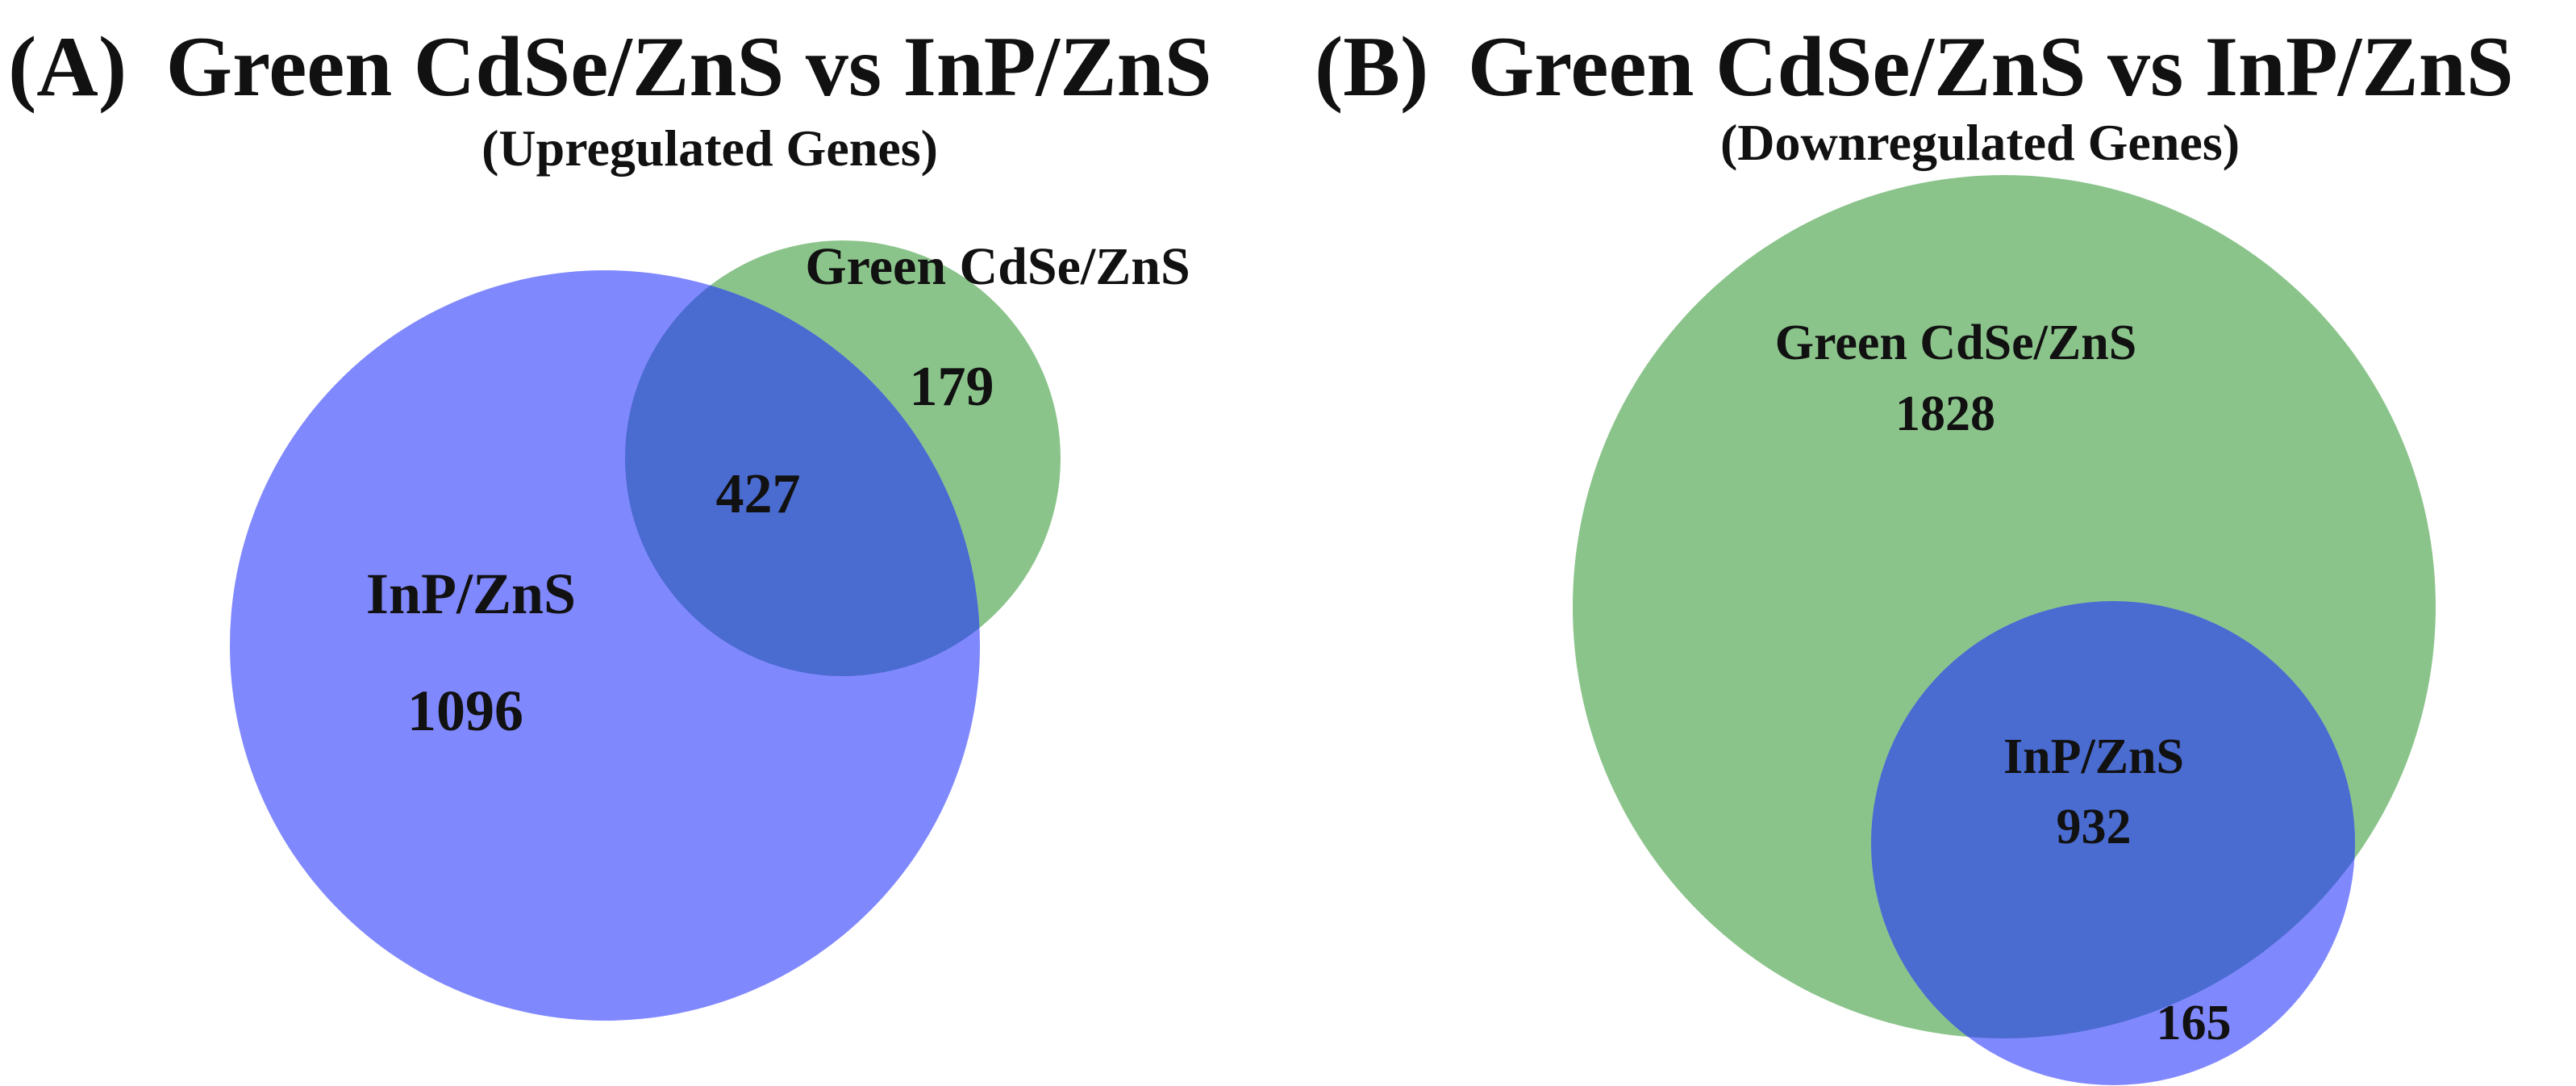 The height and width of the screenshot is (1086, 2576). I want to click on panel-a-inp-label: InP/ZnS, so click(471, 594).